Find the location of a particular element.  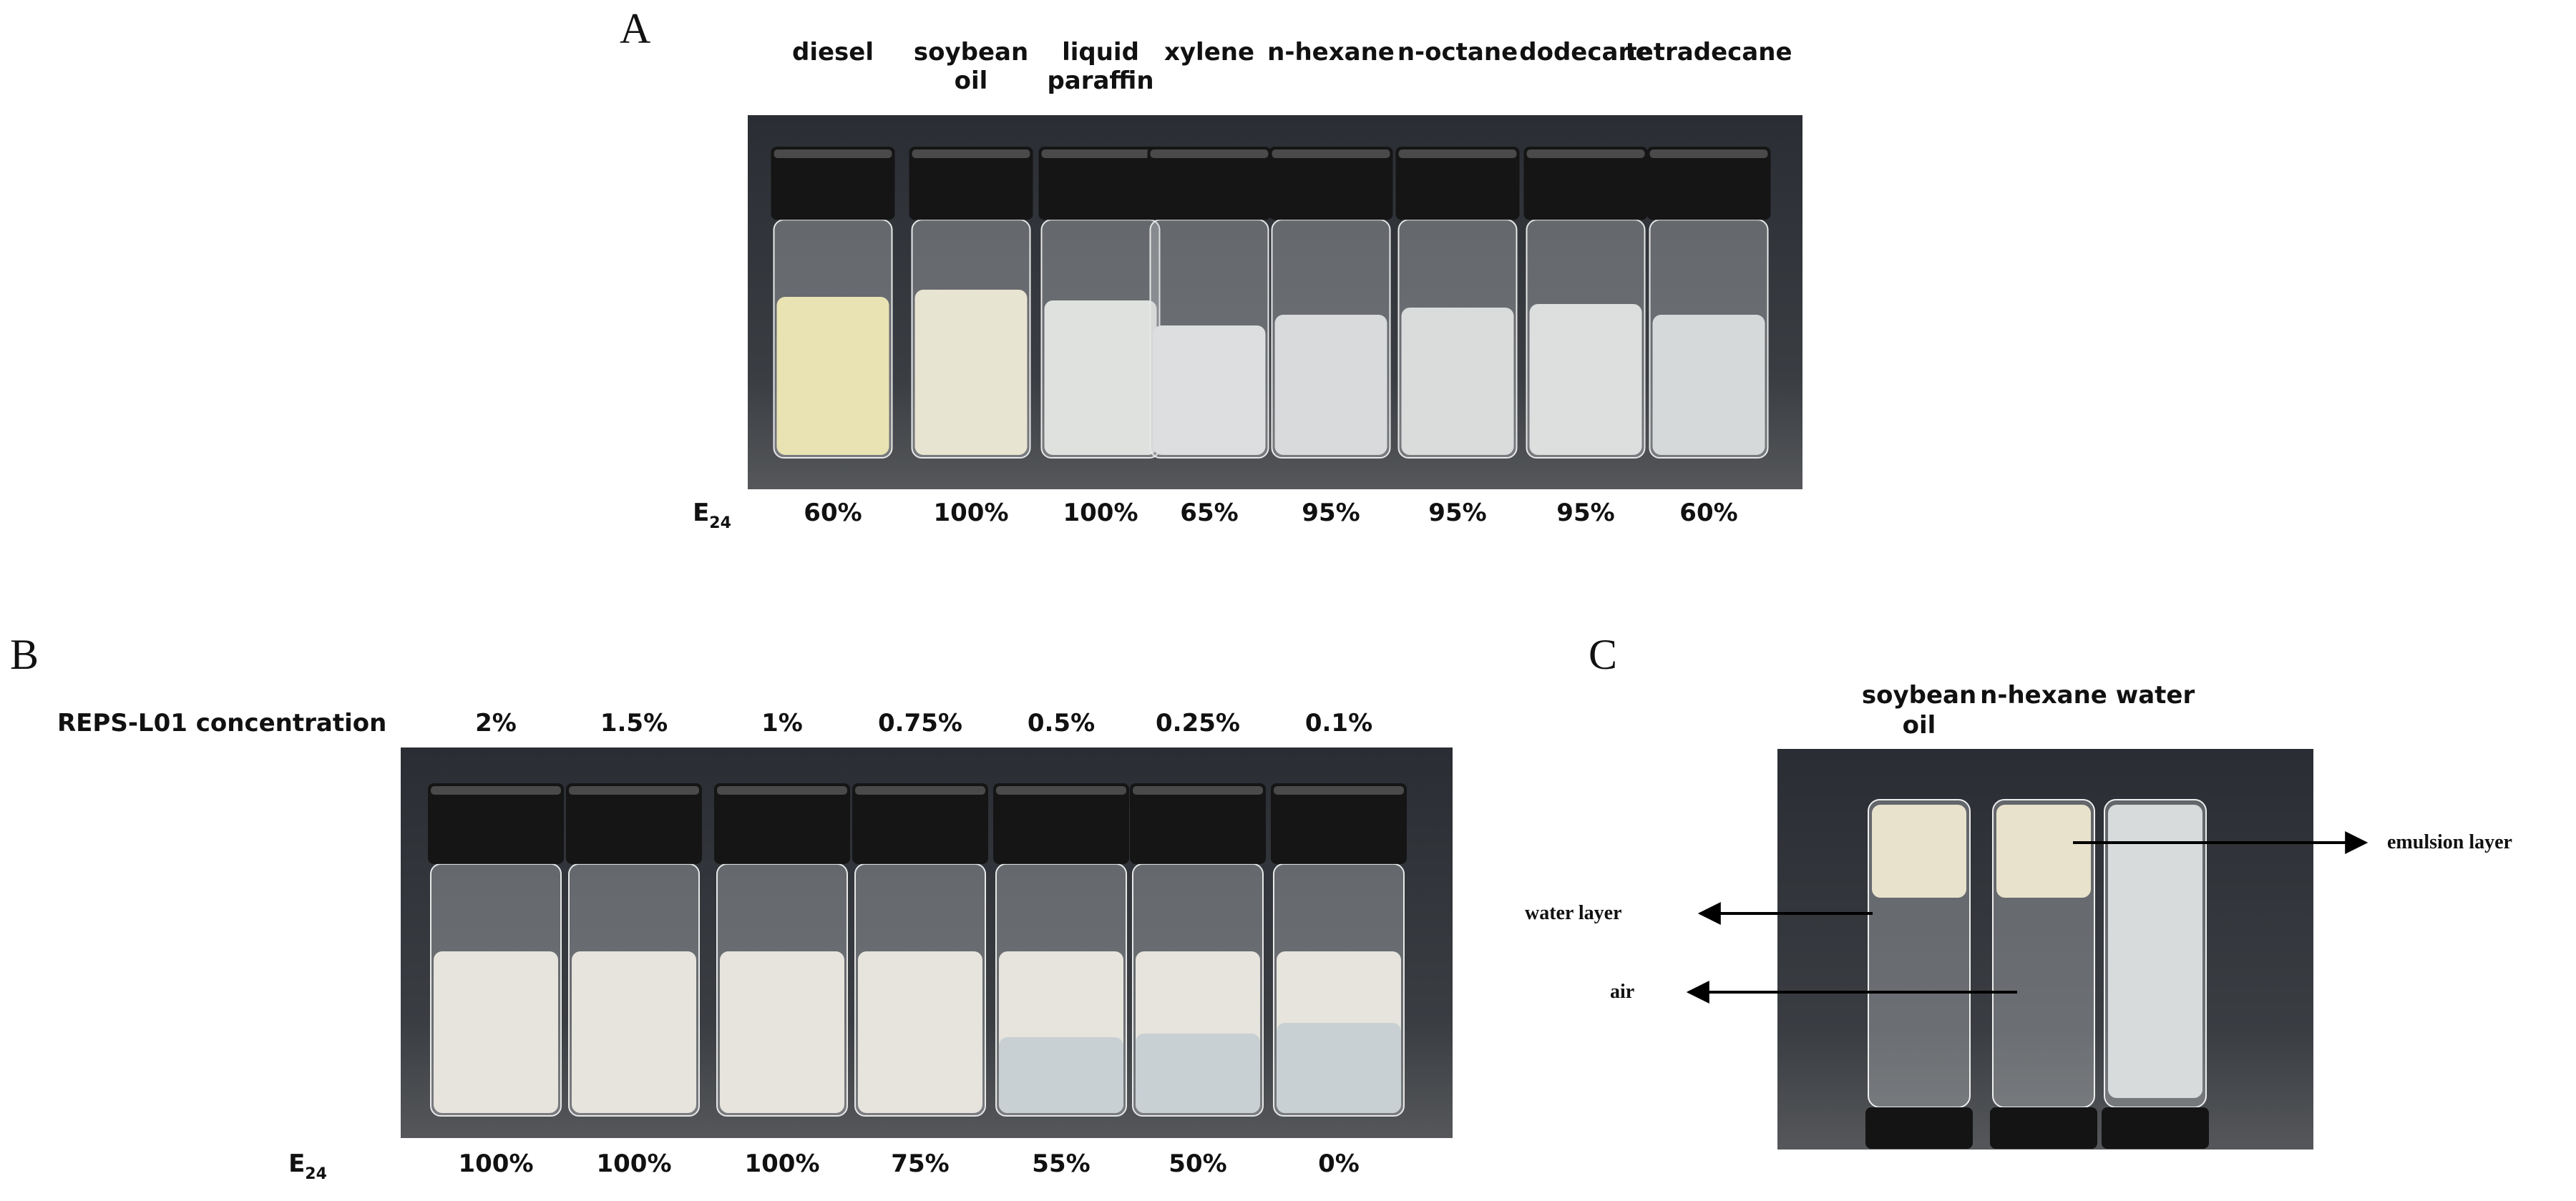

row-label: REPS-L01 concentration is located at coordinates (221, 723).